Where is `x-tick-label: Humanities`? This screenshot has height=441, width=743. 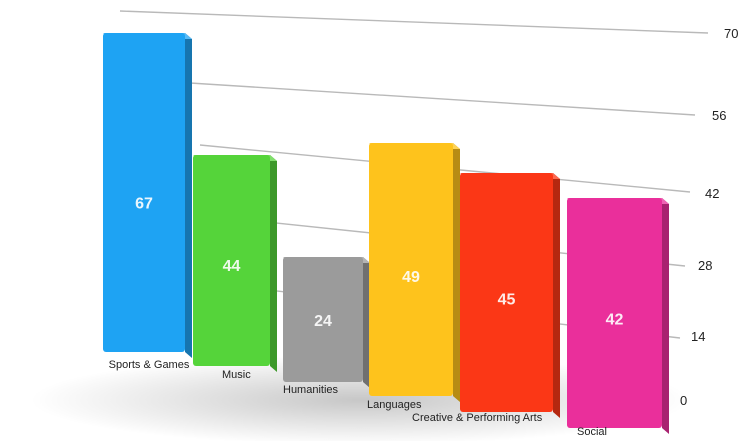
x-tick-label: Humanities is located at coordinates (311, 390).